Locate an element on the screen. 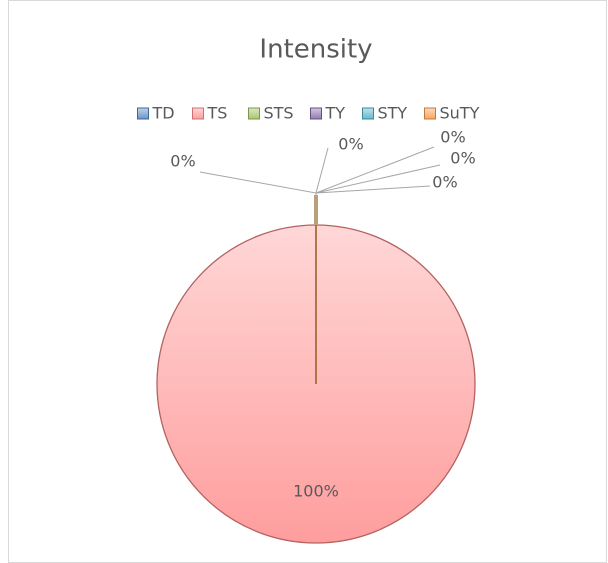 This screenshot has width=608, height=563. legend-label: TY is located at coordinates (335, 113).